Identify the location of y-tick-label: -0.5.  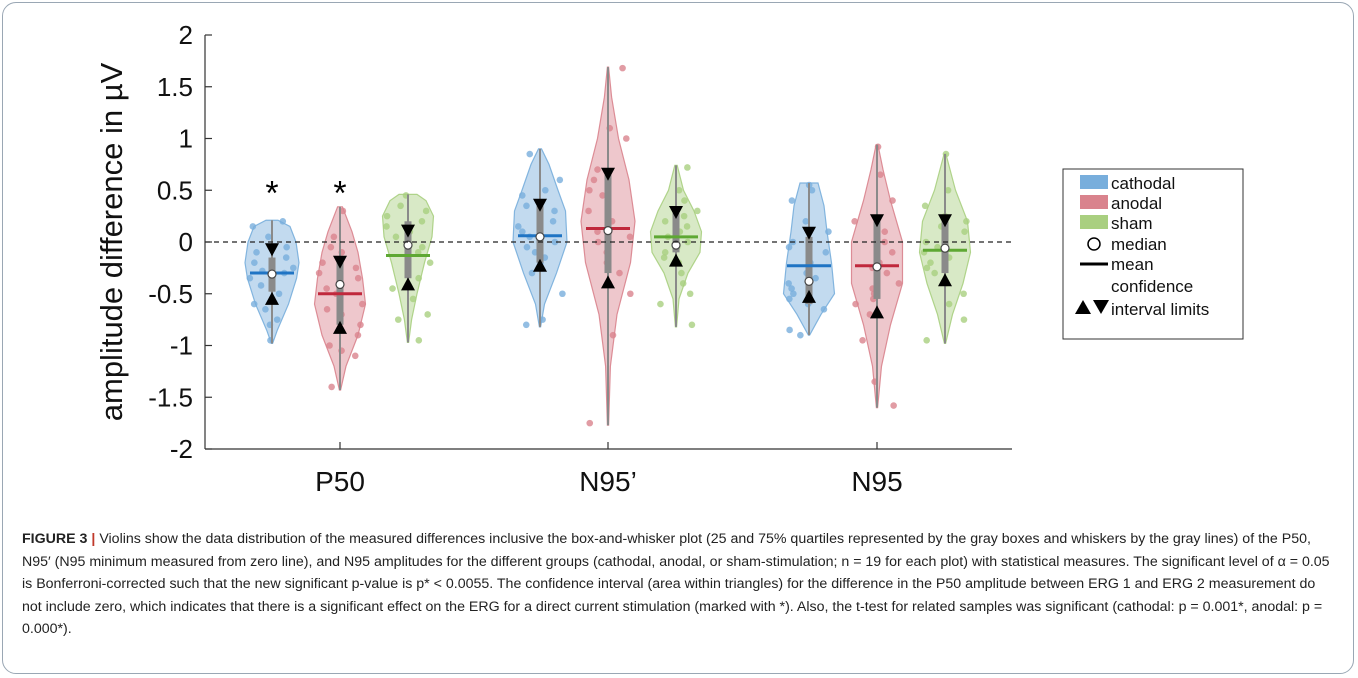
(170, 294).